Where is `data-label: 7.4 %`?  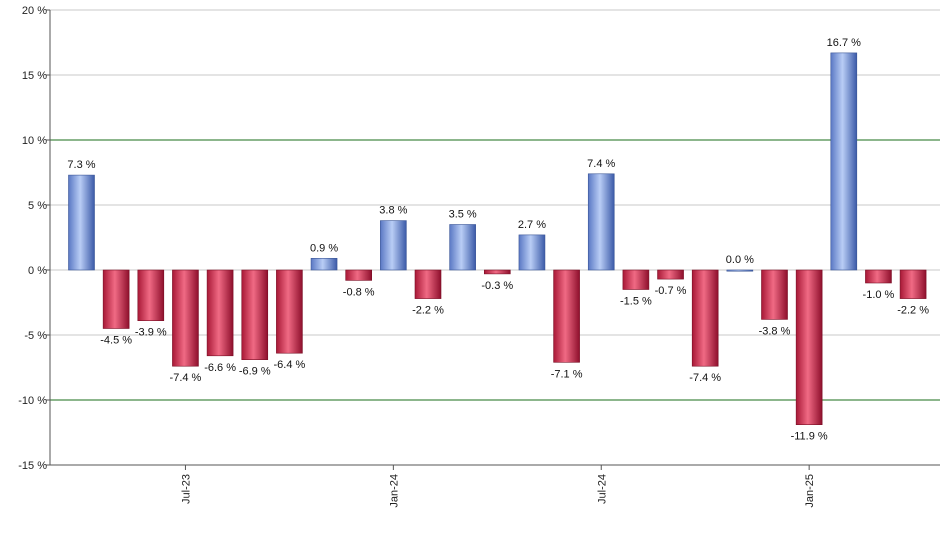 data-label: 7.4 % is located at coordinates (601, 164).